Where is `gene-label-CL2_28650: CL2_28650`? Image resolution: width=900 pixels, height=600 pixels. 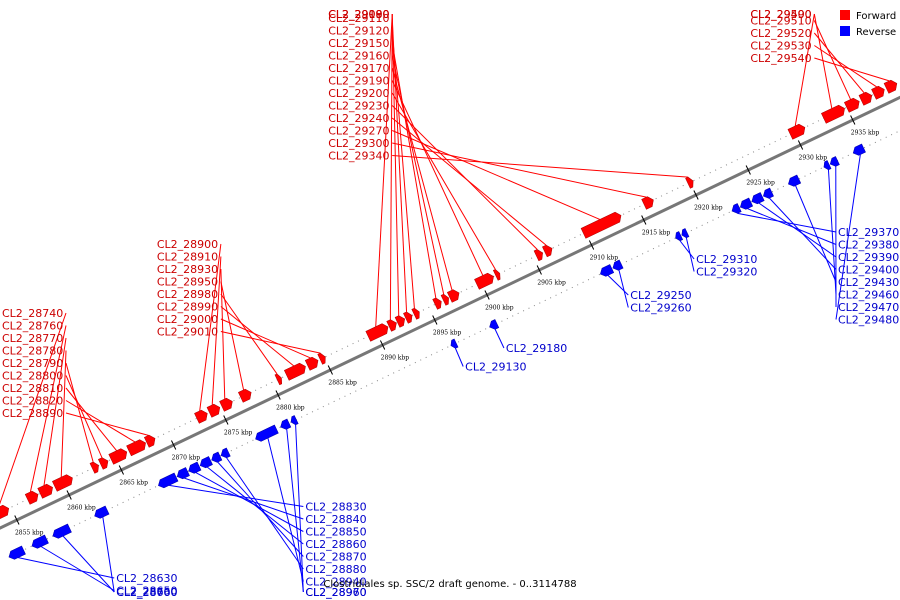 gene-label-CL2_28650: CL2_28650 is located at coordinates (146, 591).